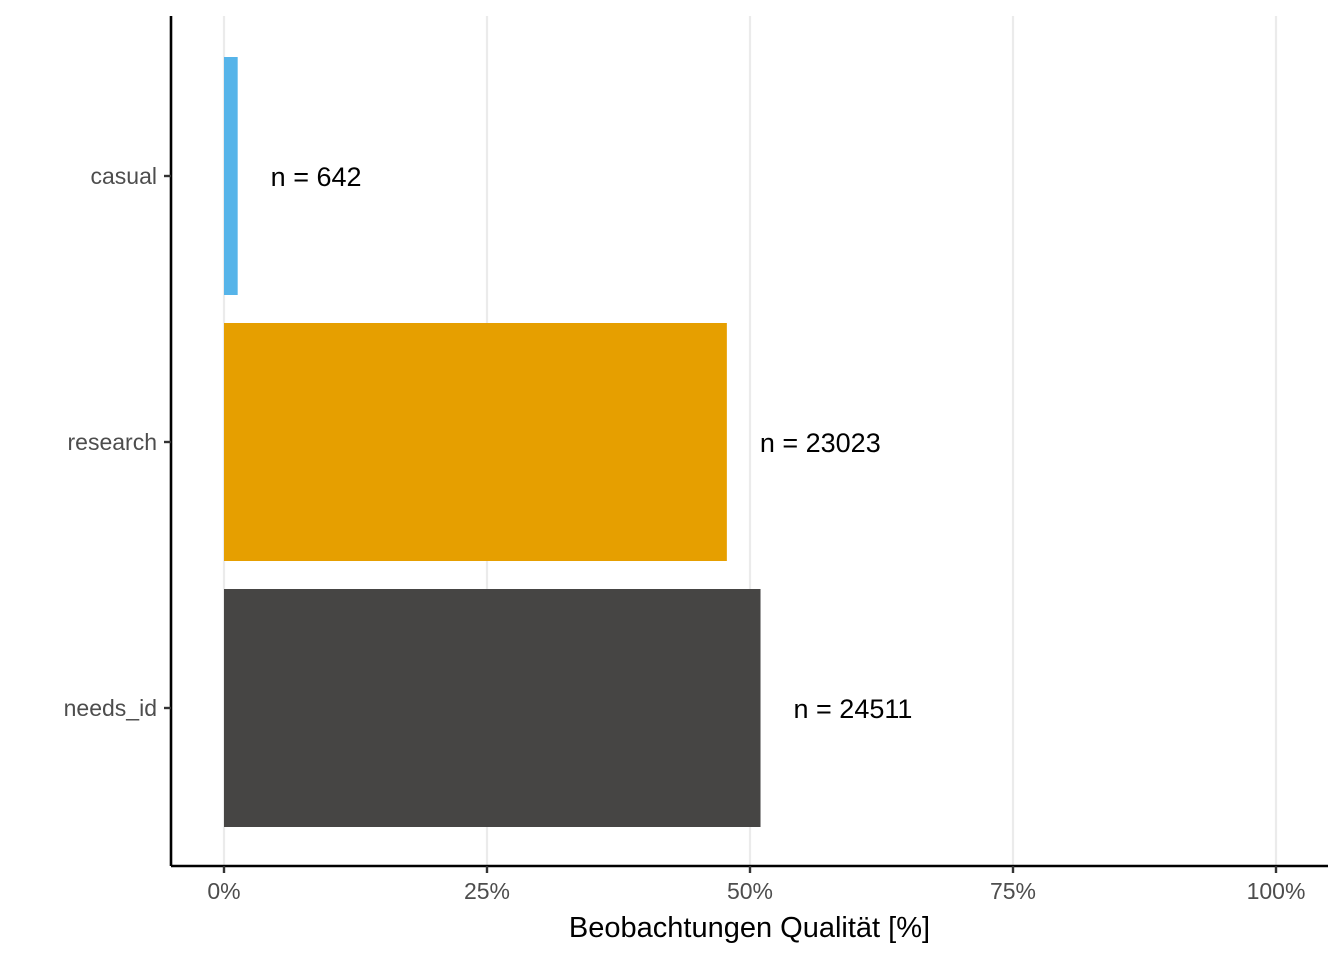 This screenshot has width=1344, height=960. Describe the element at coordinates (487, 891) in the screenshot. I see `x-tick-label-25: 25%` at that location.